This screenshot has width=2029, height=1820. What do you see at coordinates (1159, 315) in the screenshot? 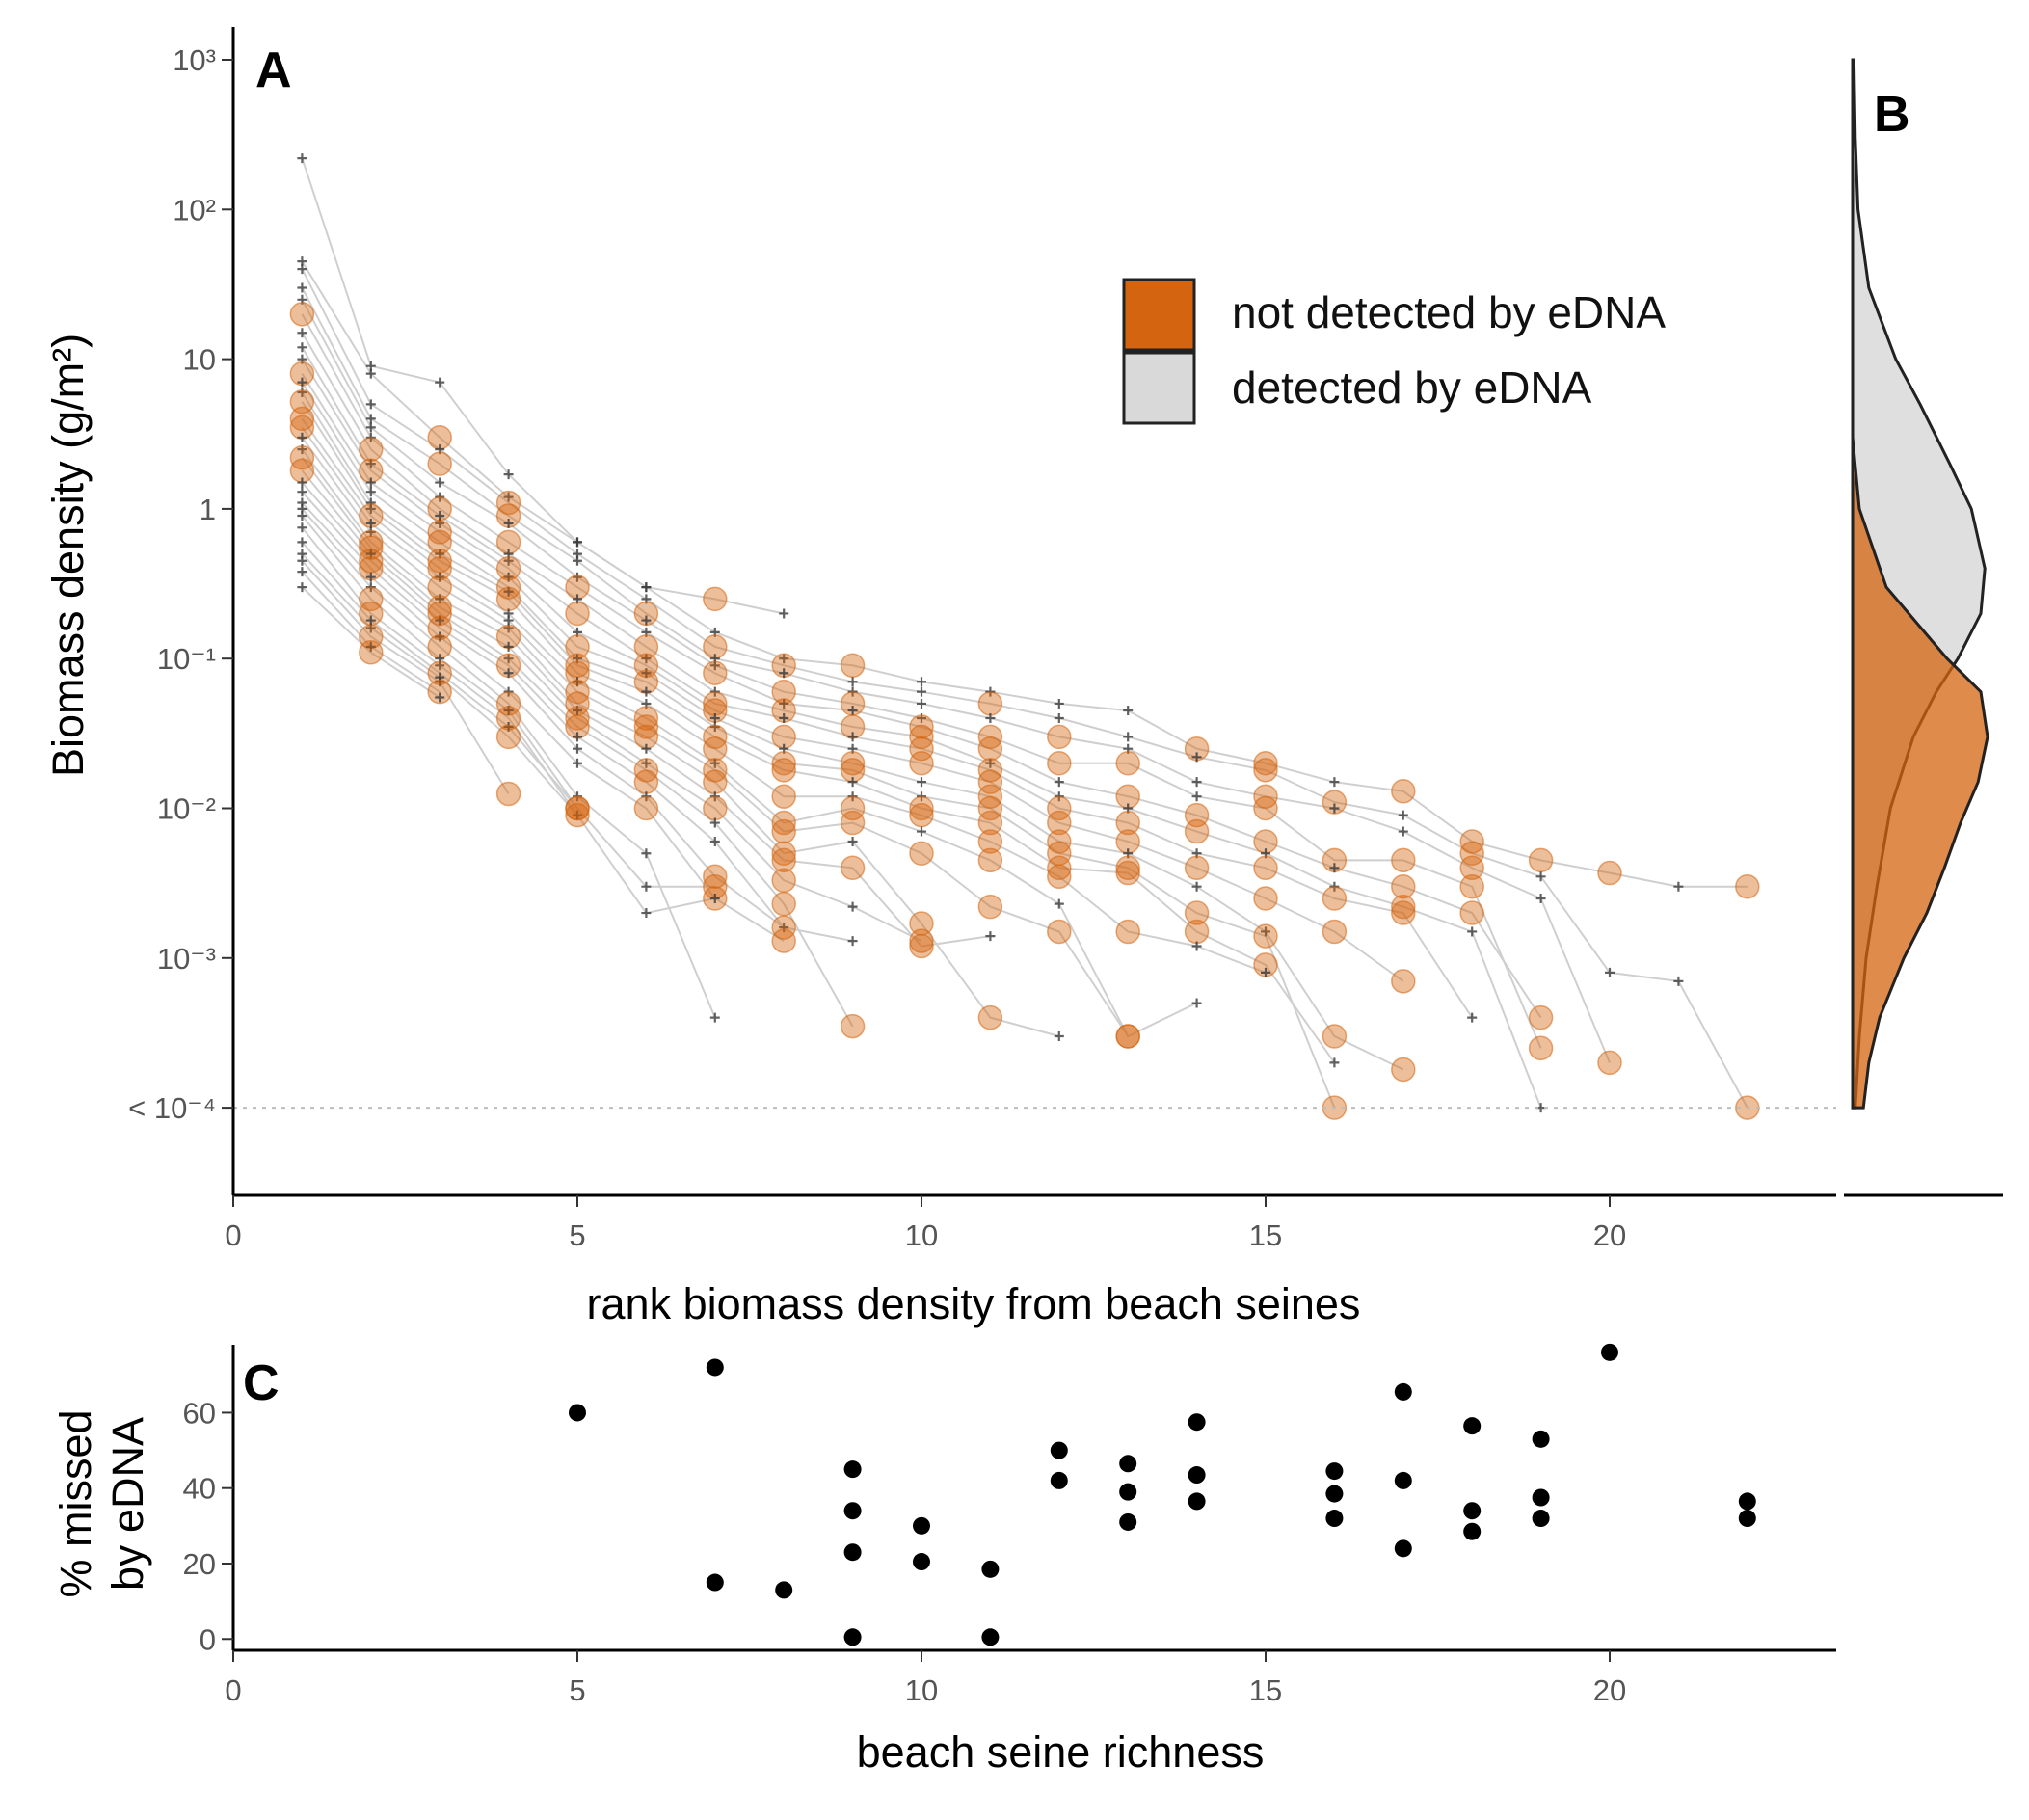
I see `legend-swatch-not-detected` at bounding box center [1159, 315].